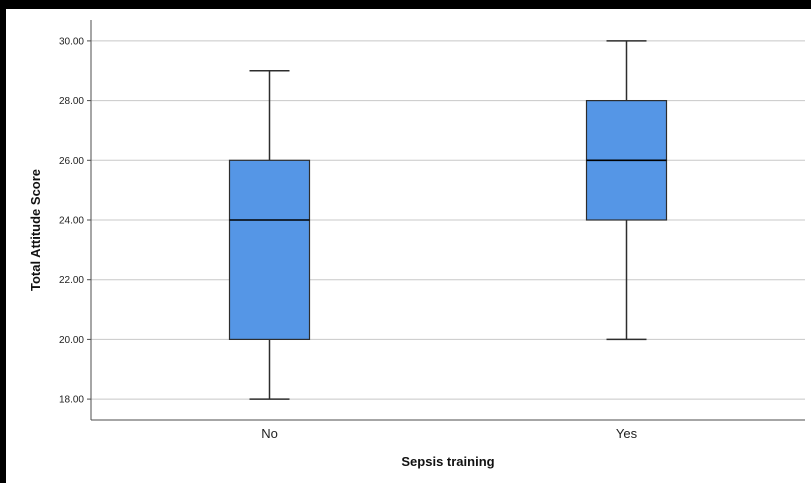 This screenshot has height=483, width=811. I want to click on y-tick-label: 30.00, so click(71, 41).